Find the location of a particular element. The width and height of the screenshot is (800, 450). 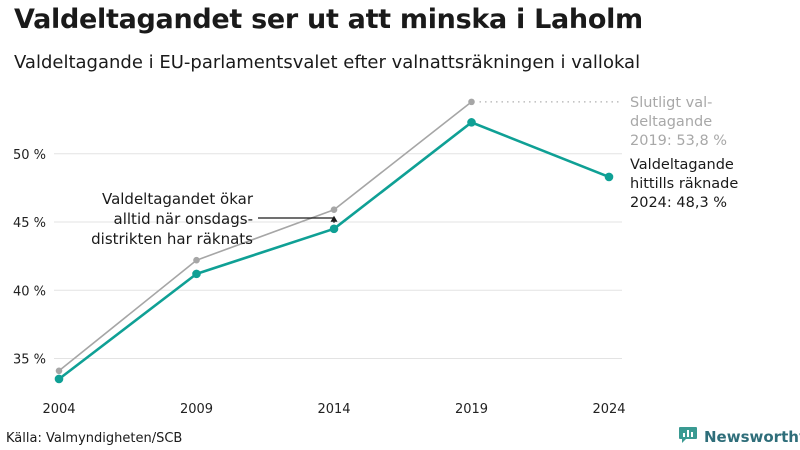

counted-label-line: 2024: 48,3 % is located at coordinates (678, 203).